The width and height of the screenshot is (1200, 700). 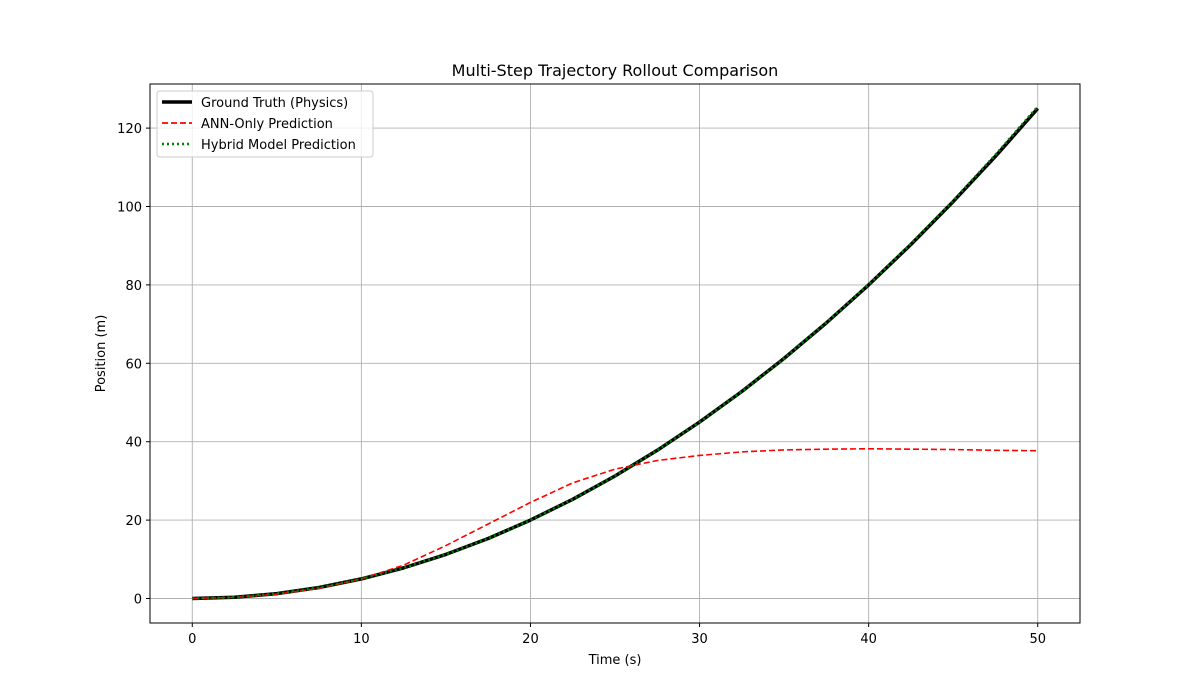 What do you see at coordinates (615, 660) in the screenshot?
I see `x-axis-label: Time (s)` at bounding box center [615, 660].